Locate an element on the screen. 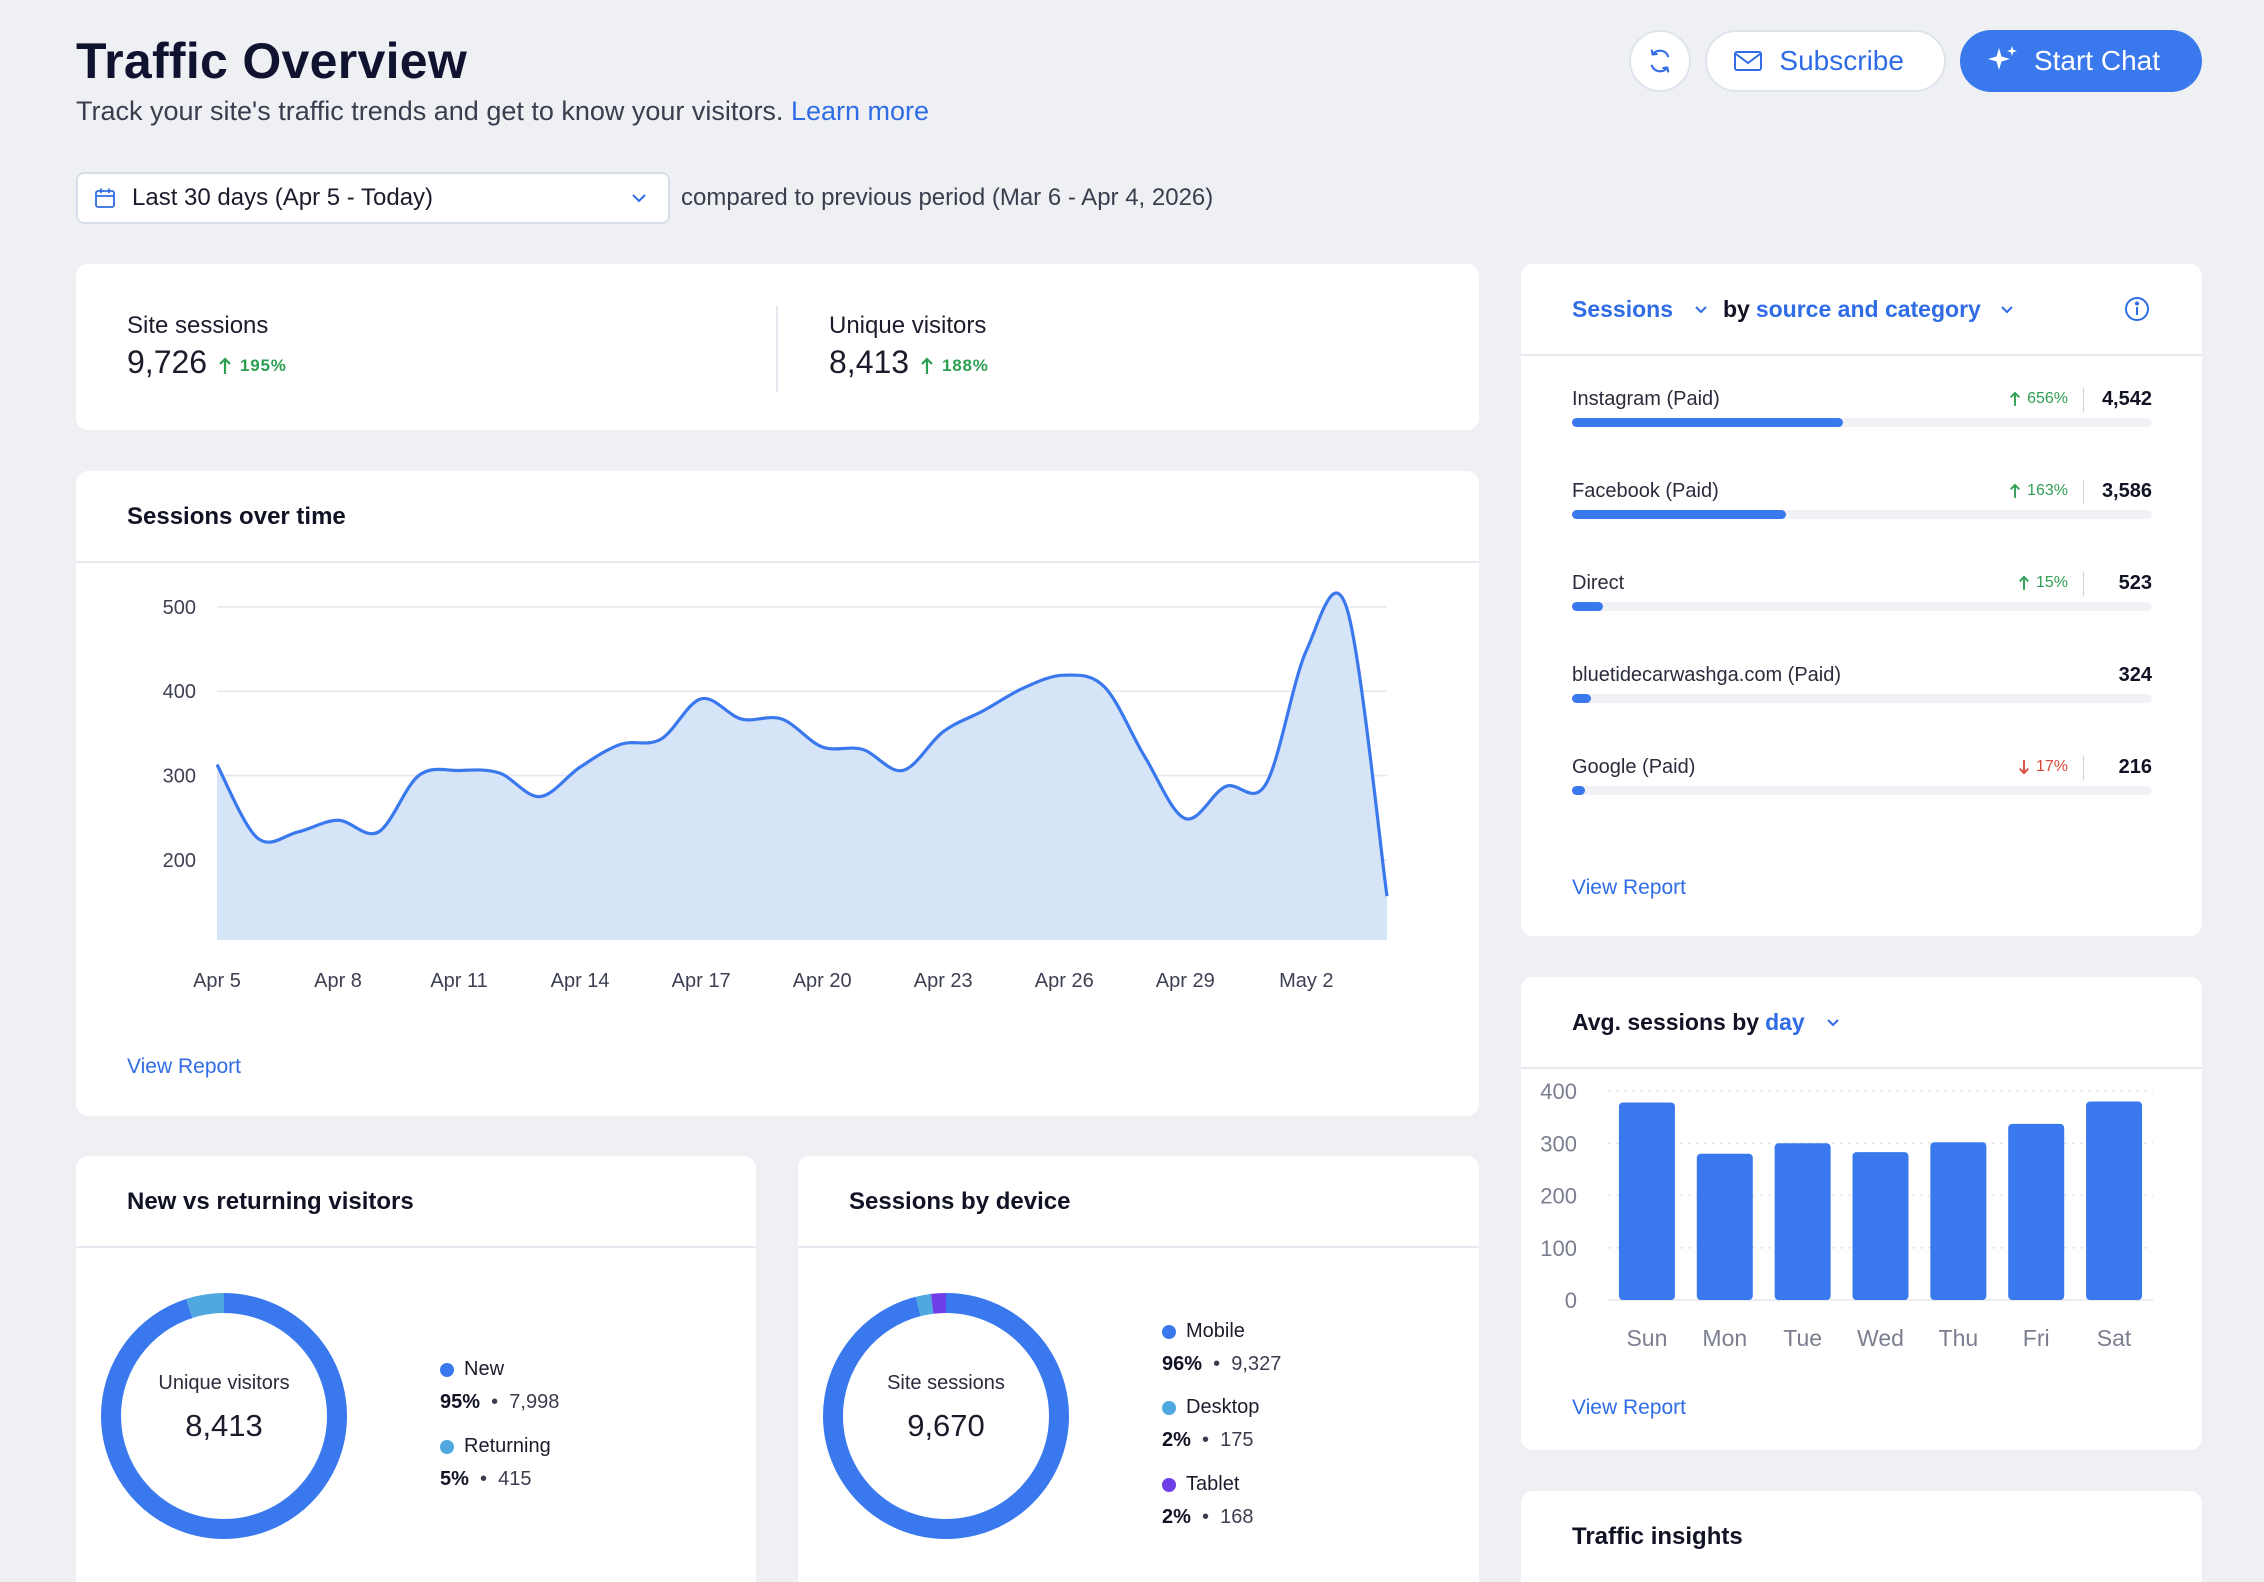  series-line is located at coordinates (802, 744).